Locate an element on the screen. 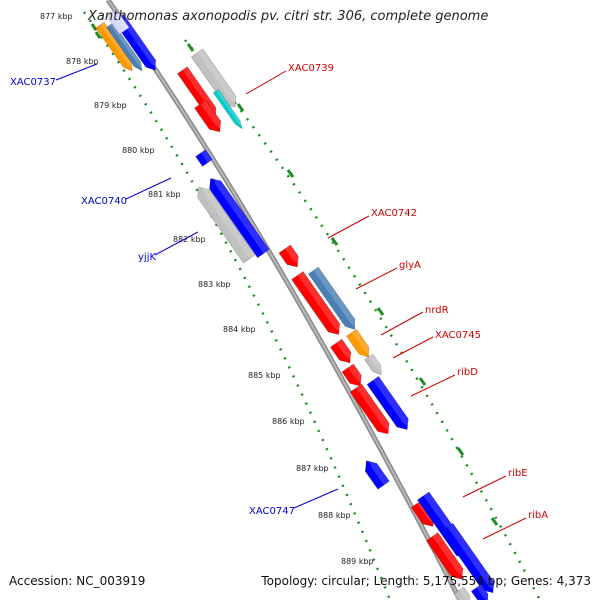  feature-blue-edge-shape is located at coordinates (479, 591).